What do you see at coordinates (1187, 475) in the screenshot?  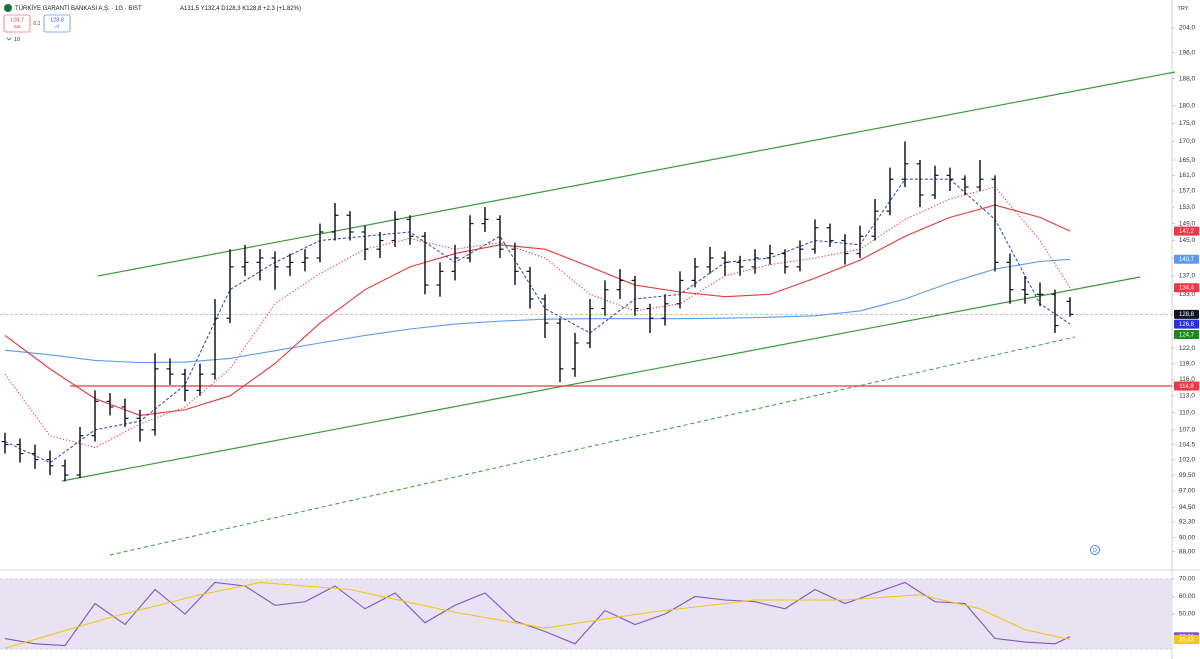 I see `y-tick-label: 99,50` at bounding box center [1187, 475].